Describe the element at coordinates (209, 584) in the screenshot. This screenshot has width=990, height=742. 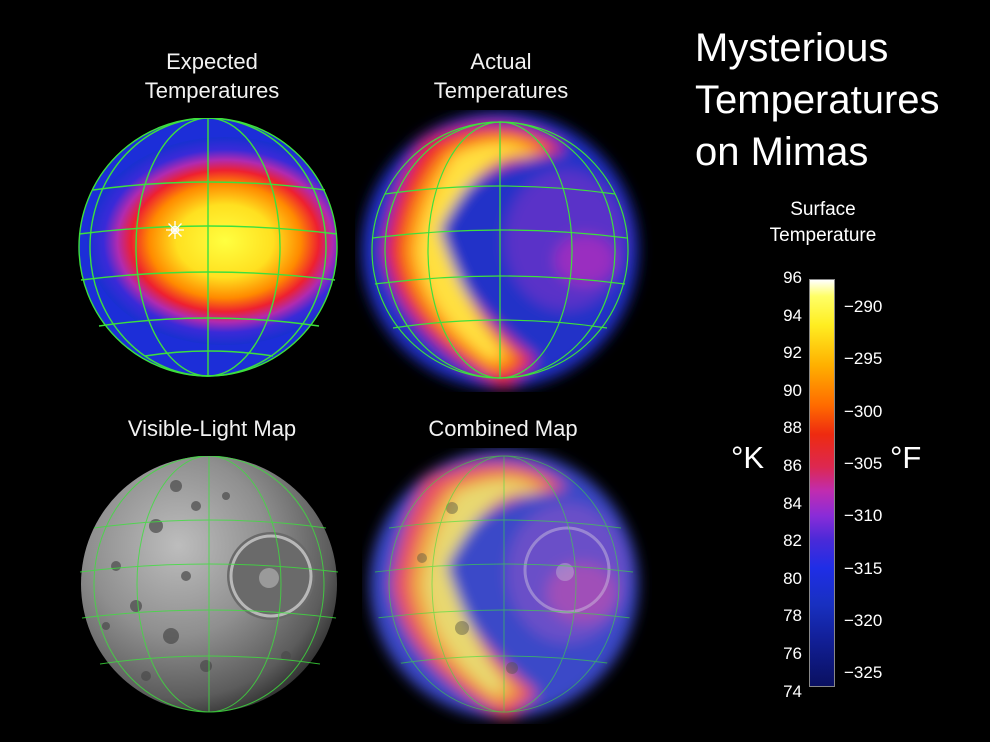
I see `visible-light-globe` at that location.